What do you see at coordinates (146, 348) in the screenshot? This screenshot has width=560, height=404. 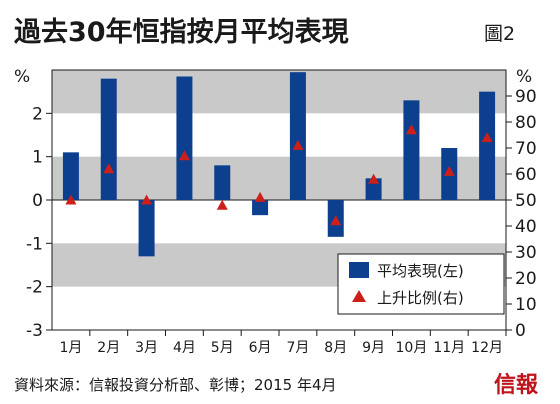 I see `category-label: 3月` at bounding box center [146, 348].